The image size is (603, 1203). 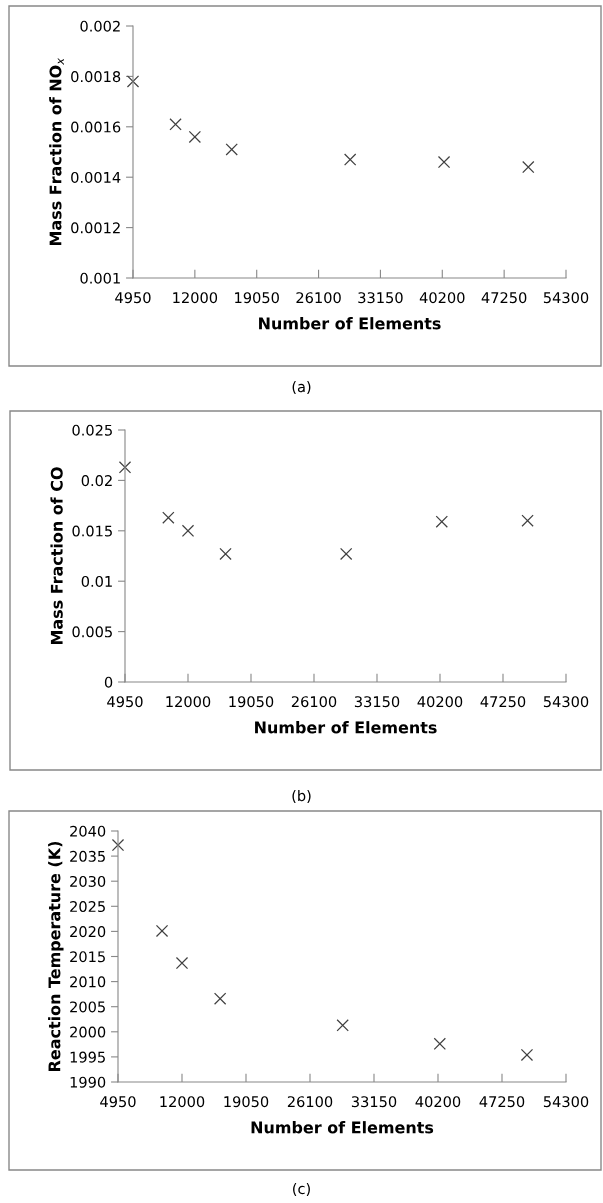 What do you see at coordinates (88, 831) in the screenshot?
I see `y-tick-label: 2040` at bounding box center [88, 831].